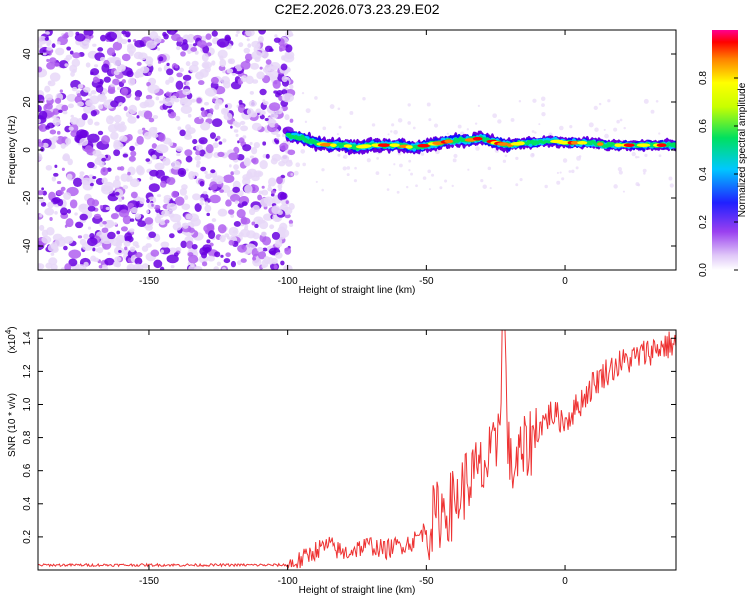 The height and width of the screenshot is (600, 750). What do you see at coordinates (643, 145) in the screenshot?
I see `band-core` at bounding box center [643, 145].